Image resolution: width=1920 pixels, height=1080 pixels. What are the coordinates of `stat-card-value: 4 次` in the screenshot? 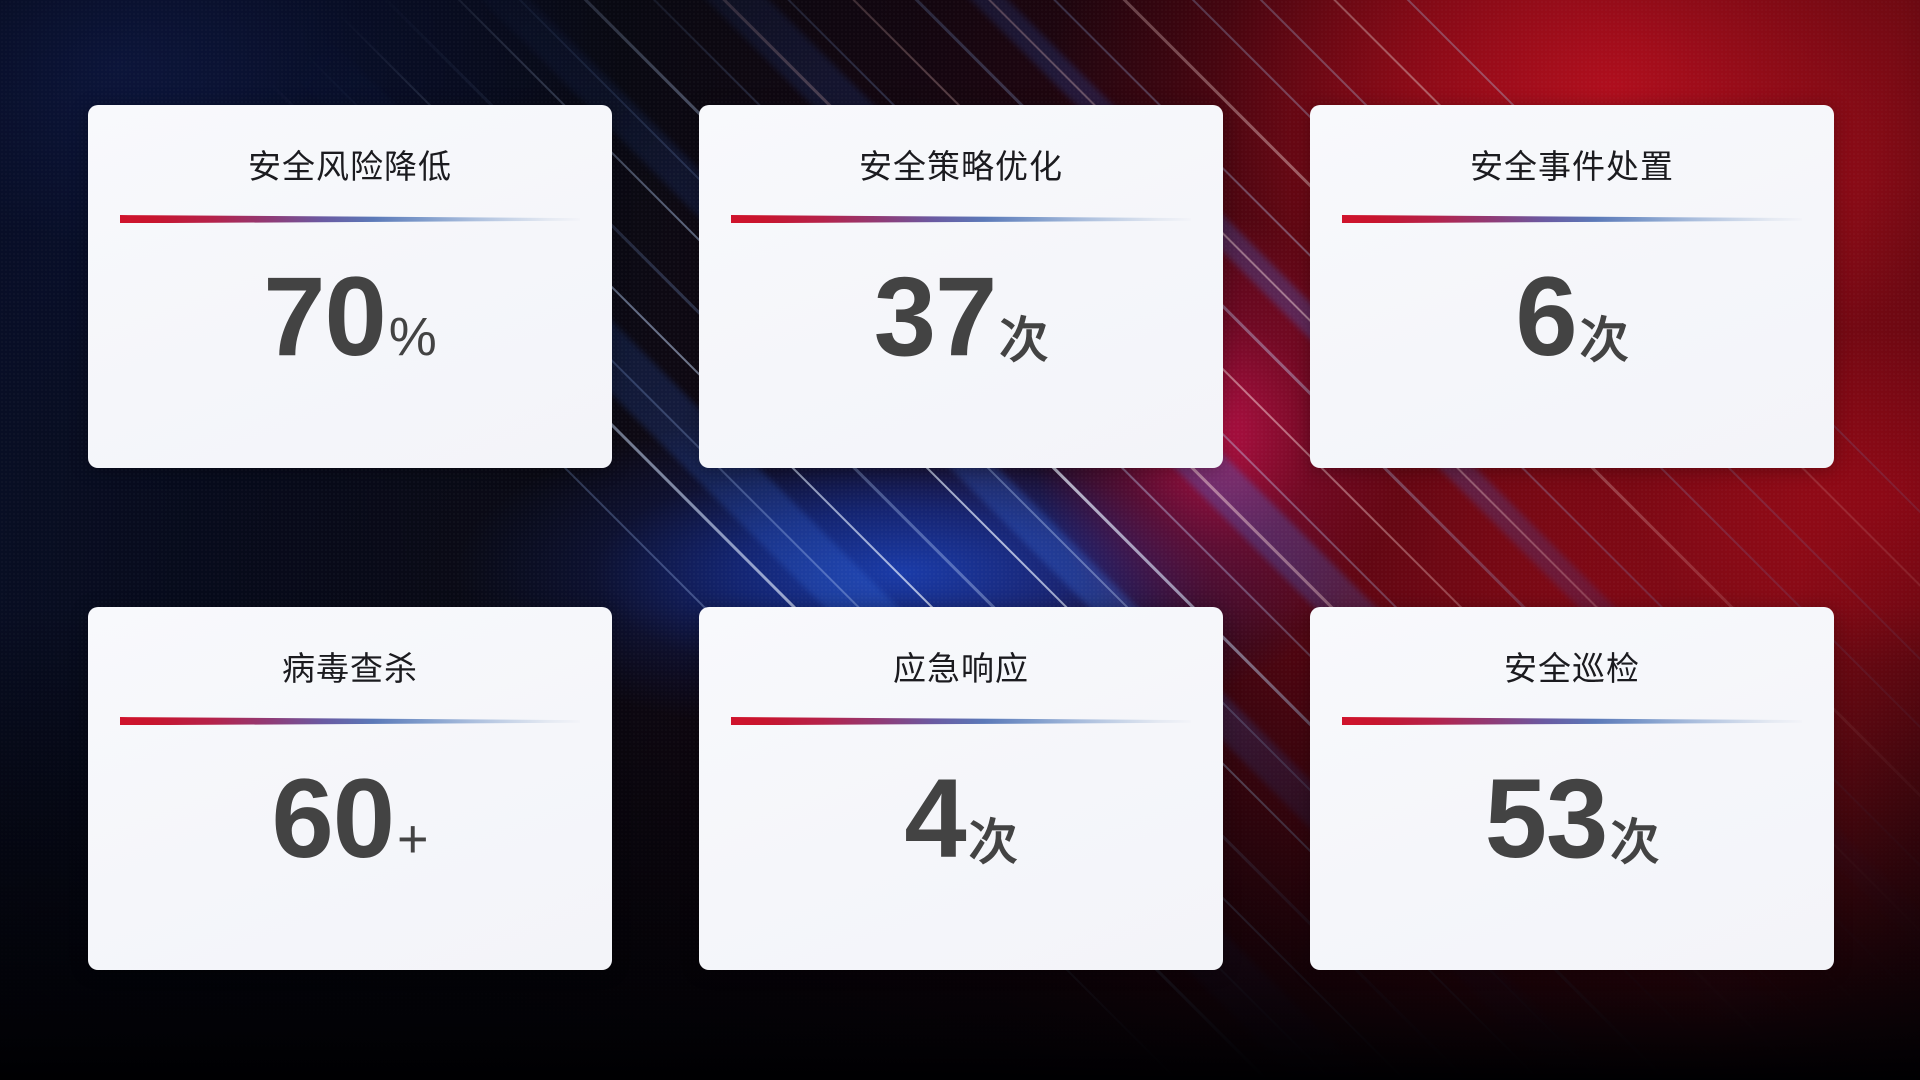 It's located at (960, 819).